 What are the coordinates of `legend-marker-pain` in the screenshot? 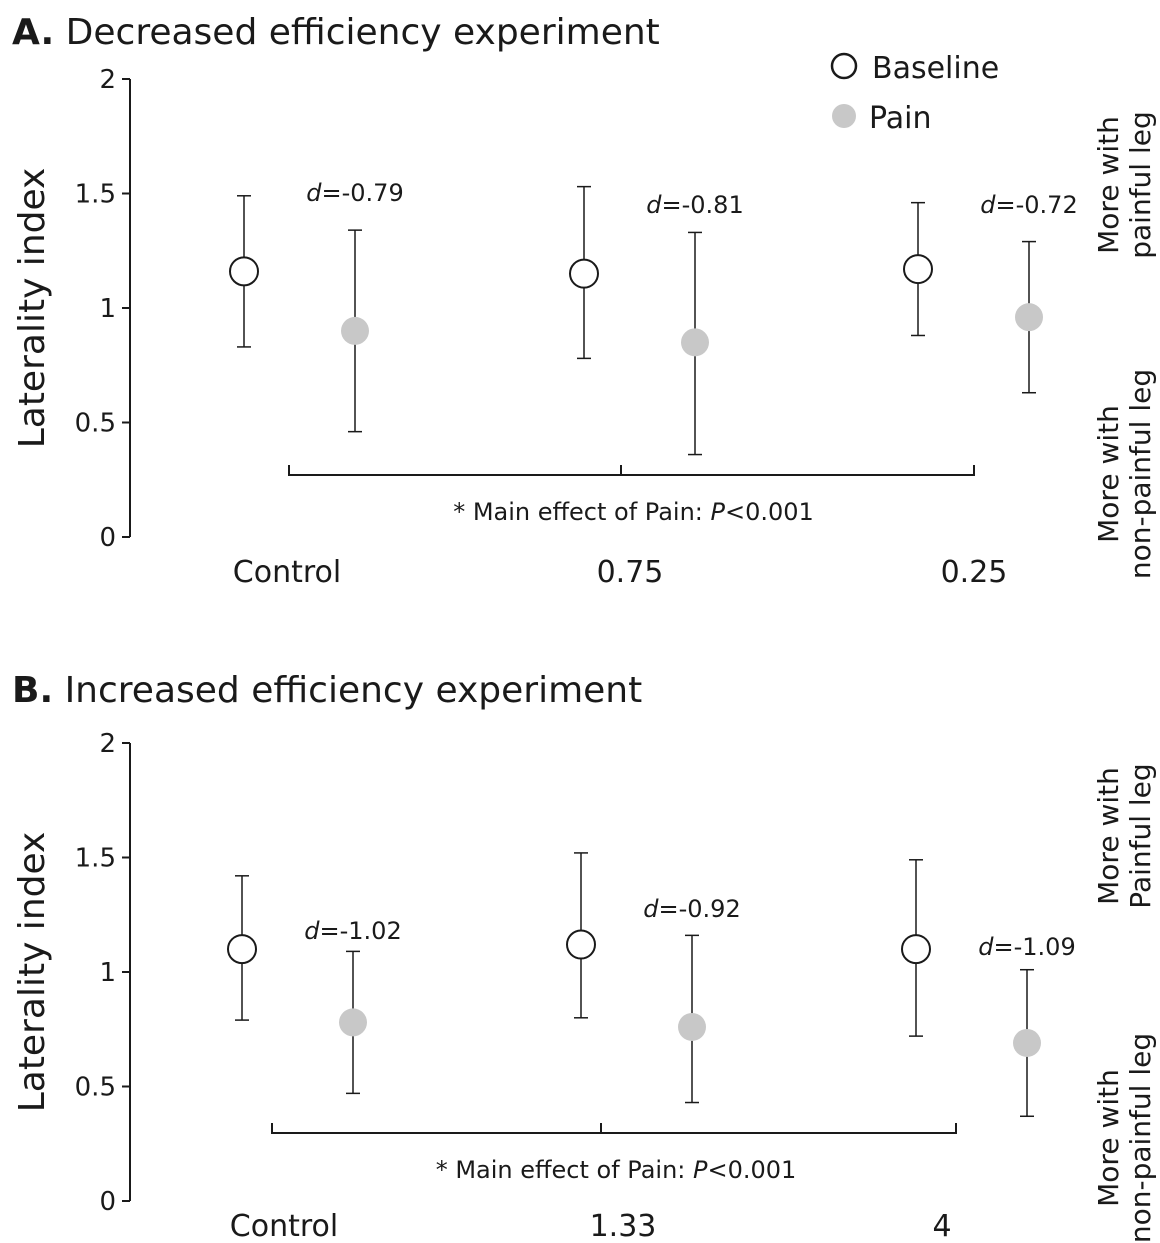 It's located at (844, 116).